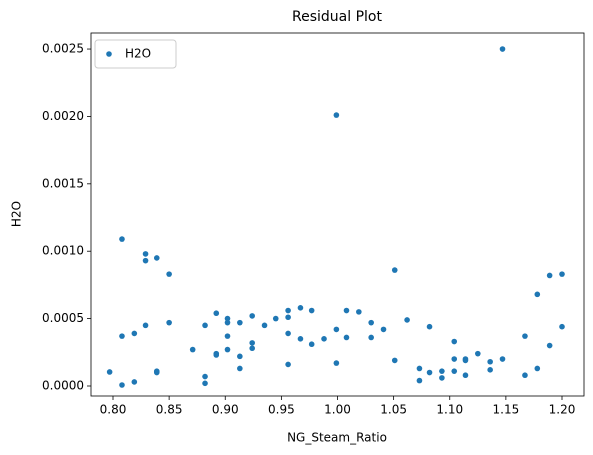 The width and height of the screenshot is (593, 455). What do you see at coordinates (225, 410) in the screenshot?
I see `x-tick-label: 0.90` at bounding box center [225, 410].